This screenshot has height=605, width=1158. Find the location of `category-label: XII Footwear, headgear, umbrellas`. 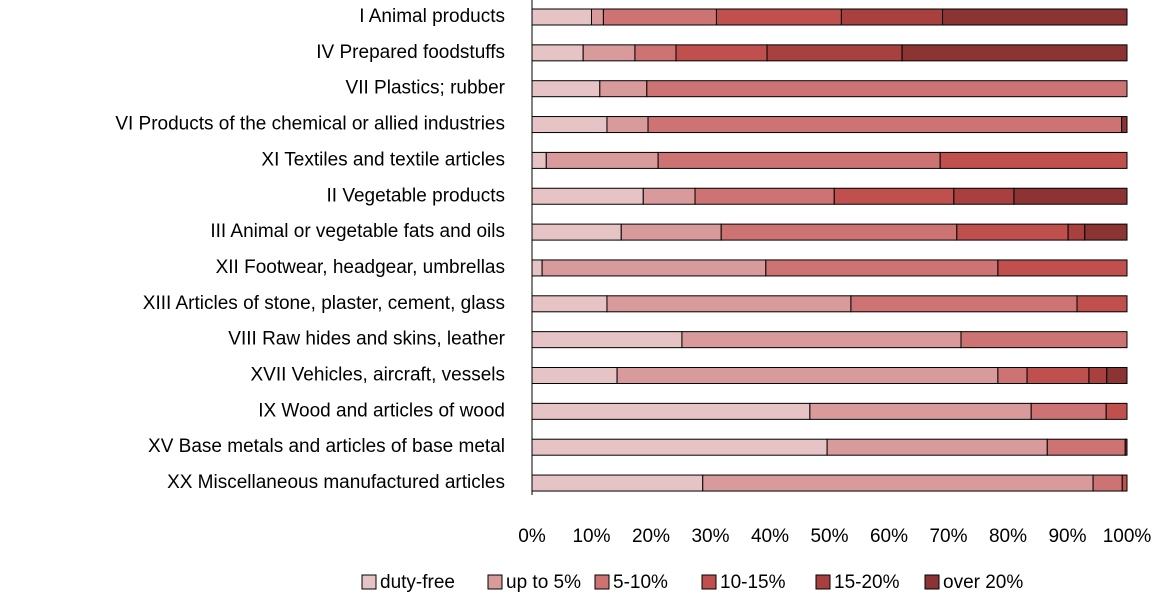

category-label: XII Footwear, headgear, umbrellas is located at coordinates (360, 267).